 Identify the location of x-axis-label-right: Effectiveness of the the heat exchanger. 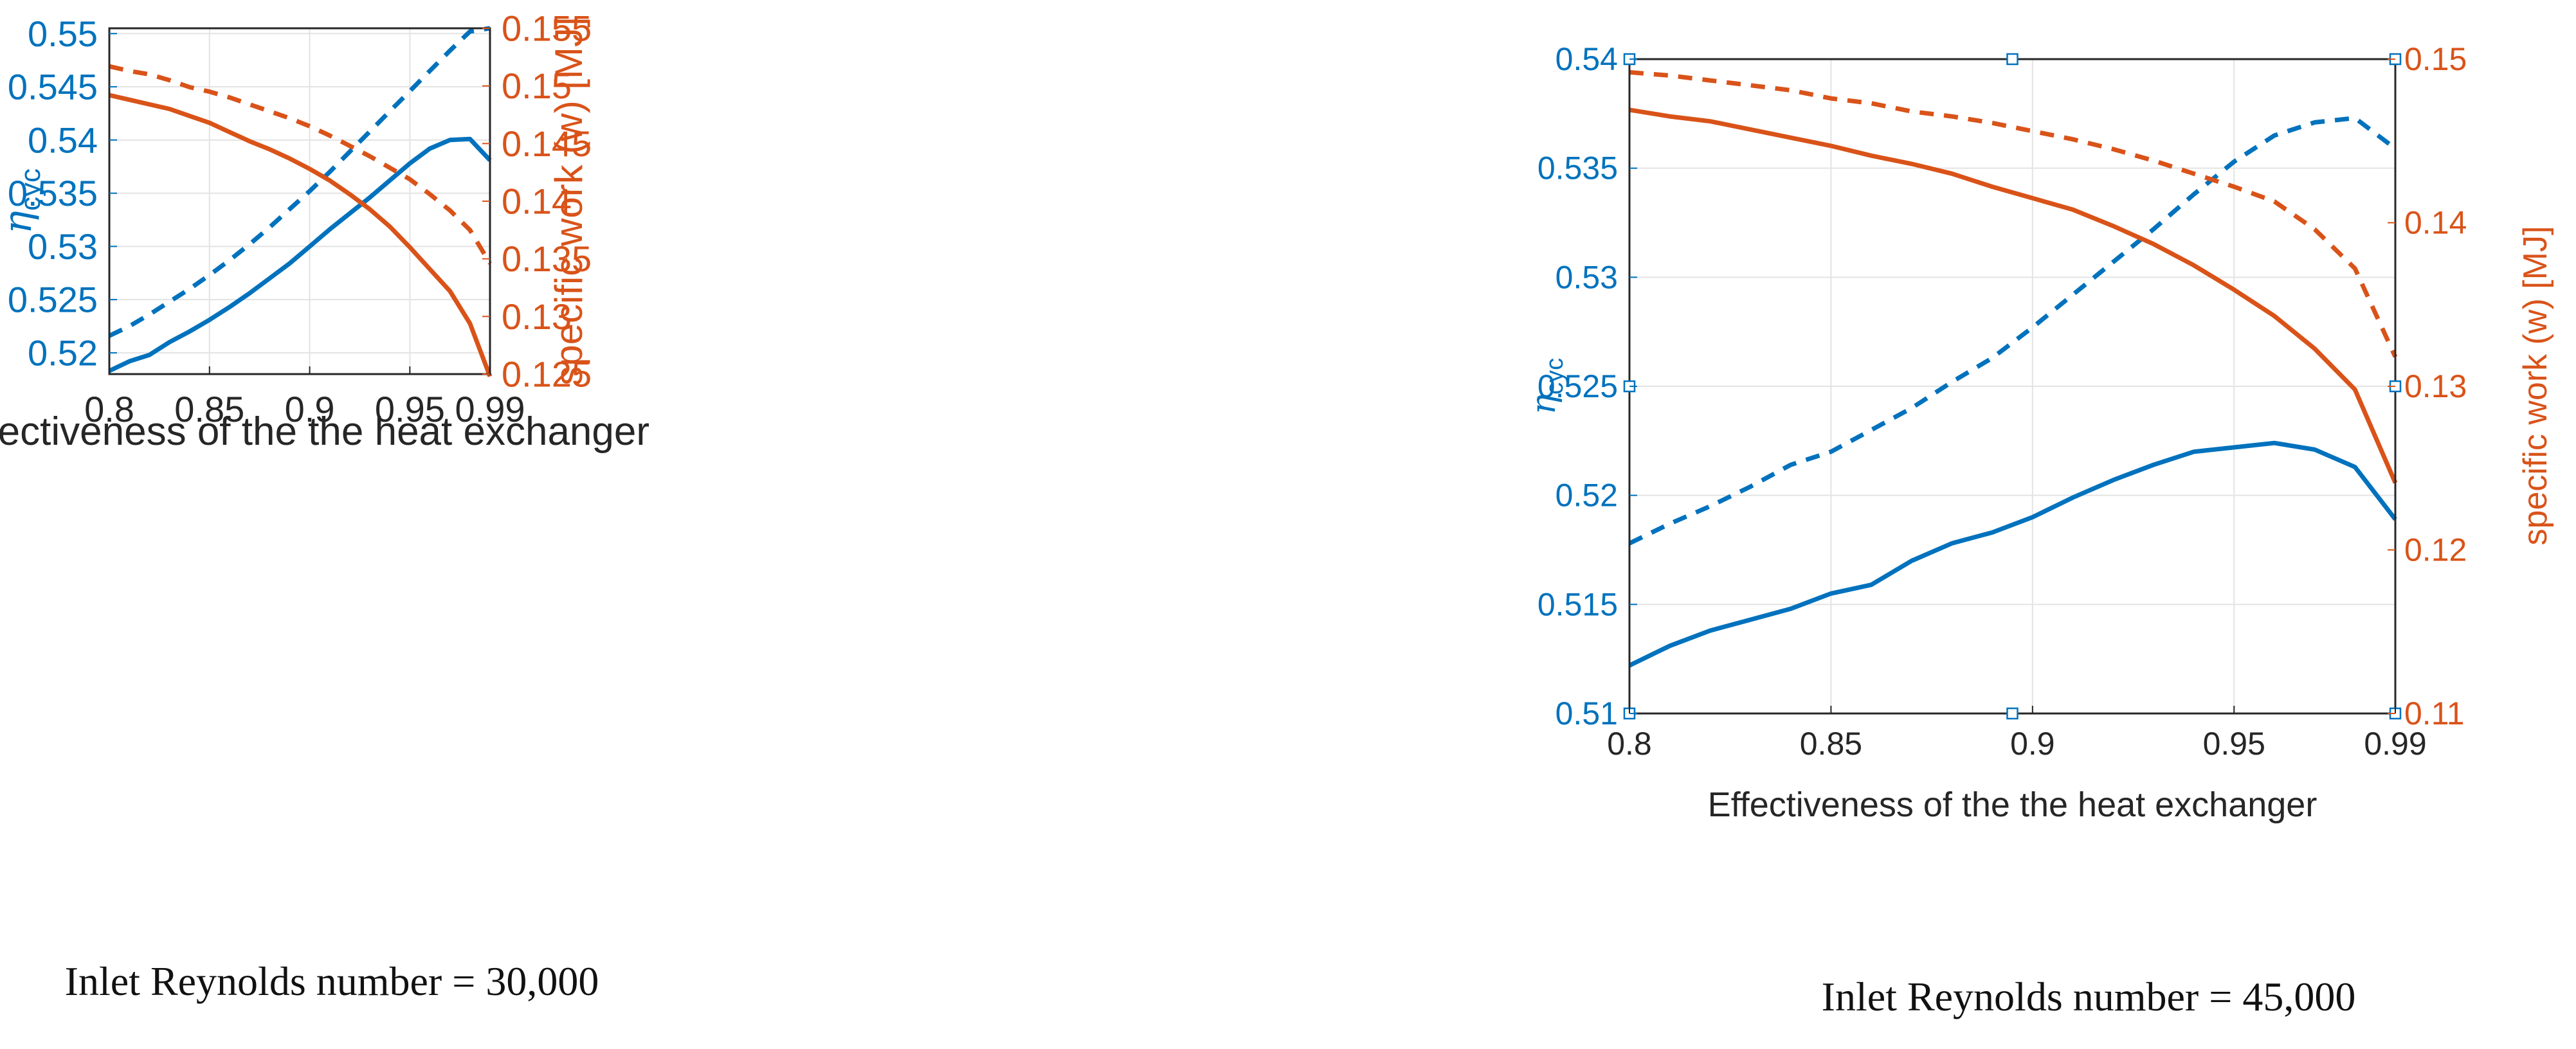
(2012, 804).